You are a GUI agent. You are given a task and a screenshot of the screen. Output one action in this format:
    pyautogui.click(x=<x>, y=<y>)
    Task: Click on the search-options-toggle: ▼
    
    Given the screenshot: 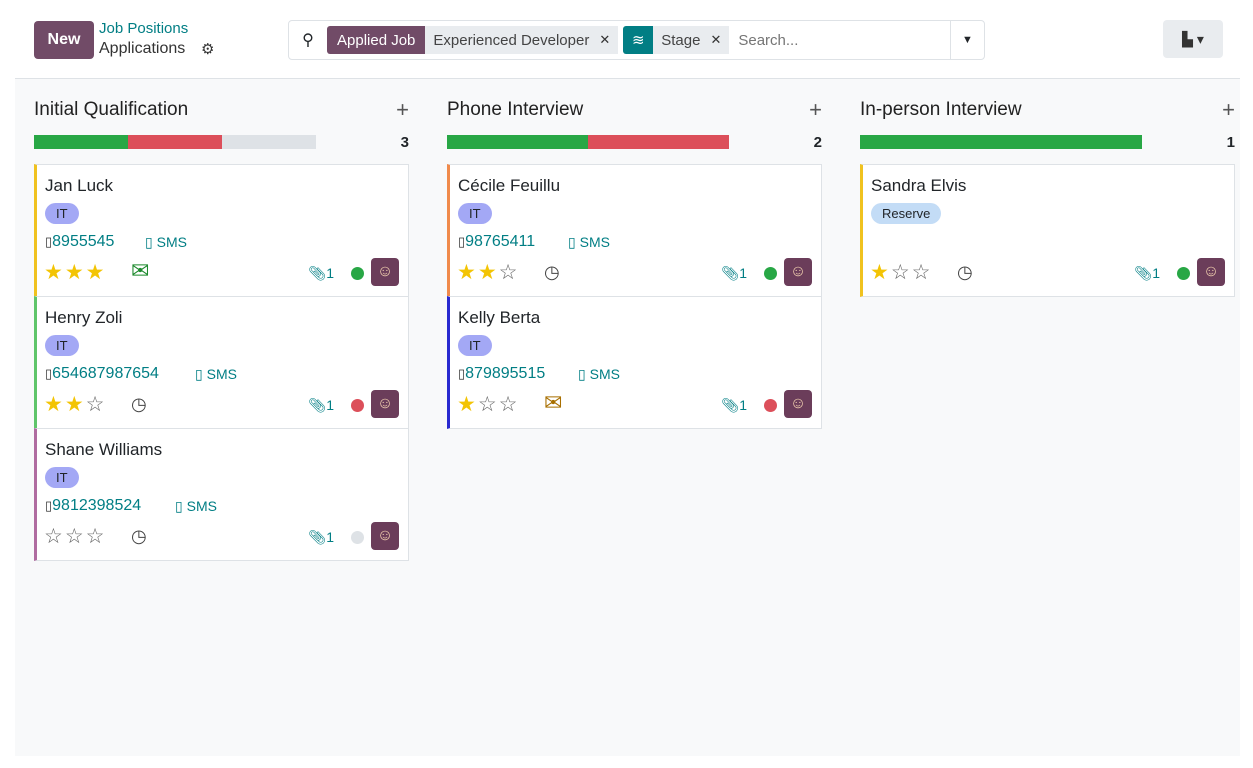 What is the action you would take?
    pyautogui.click(x=967, y=40)
    